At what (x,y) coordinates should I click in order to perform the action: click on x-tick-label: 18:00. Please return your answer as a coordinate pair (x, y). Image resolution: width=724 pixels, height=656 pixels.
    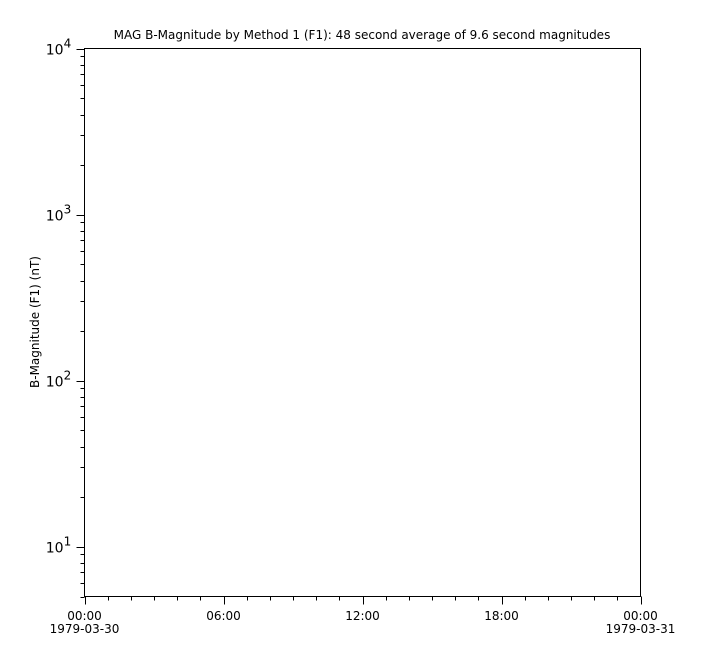
    Looking at the image, I should click on (501, 616).